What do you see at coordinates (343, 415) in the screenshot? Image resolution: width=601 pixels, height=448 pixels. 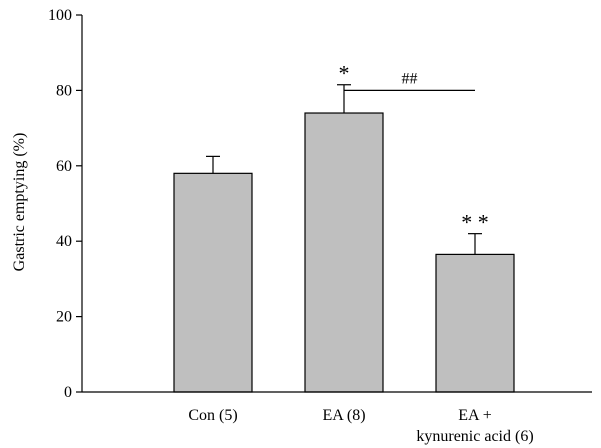 I see `x-category-label: EA (8)` at bounding box center [343, 415].